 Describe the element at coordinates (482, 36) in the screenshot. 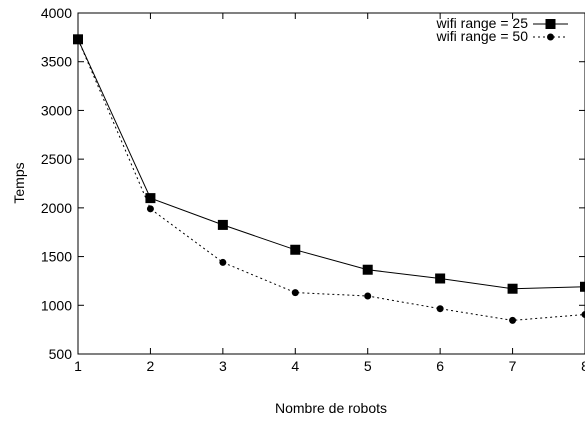

I see `legend-label-2: wifi range = 50` at that location.